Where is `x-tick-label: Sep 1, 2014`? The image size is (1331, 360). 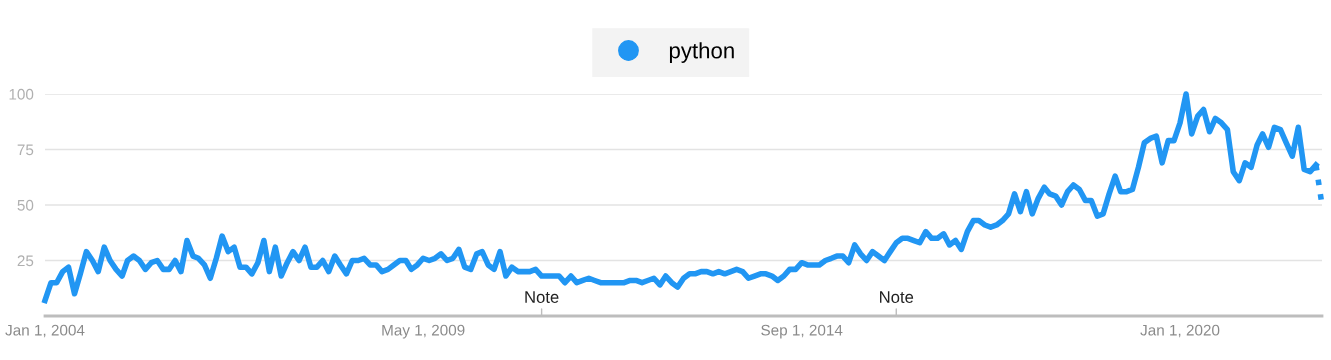 x-tick-label: Sep 1, 2014 is located at coordinates (802, 331).